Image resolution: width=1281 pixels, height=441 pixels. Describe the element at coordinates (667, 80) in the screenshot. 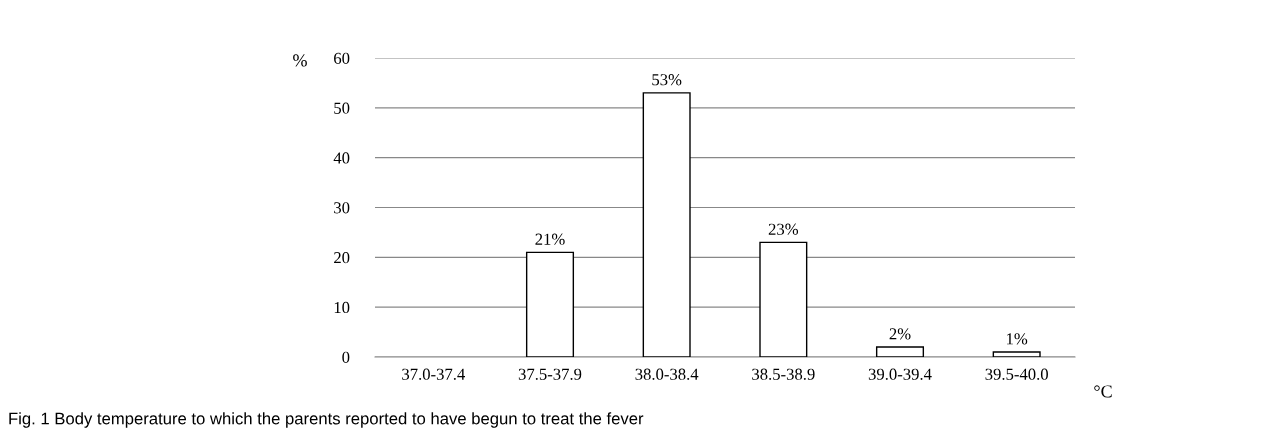

I see `data-label: 53%` at that location.